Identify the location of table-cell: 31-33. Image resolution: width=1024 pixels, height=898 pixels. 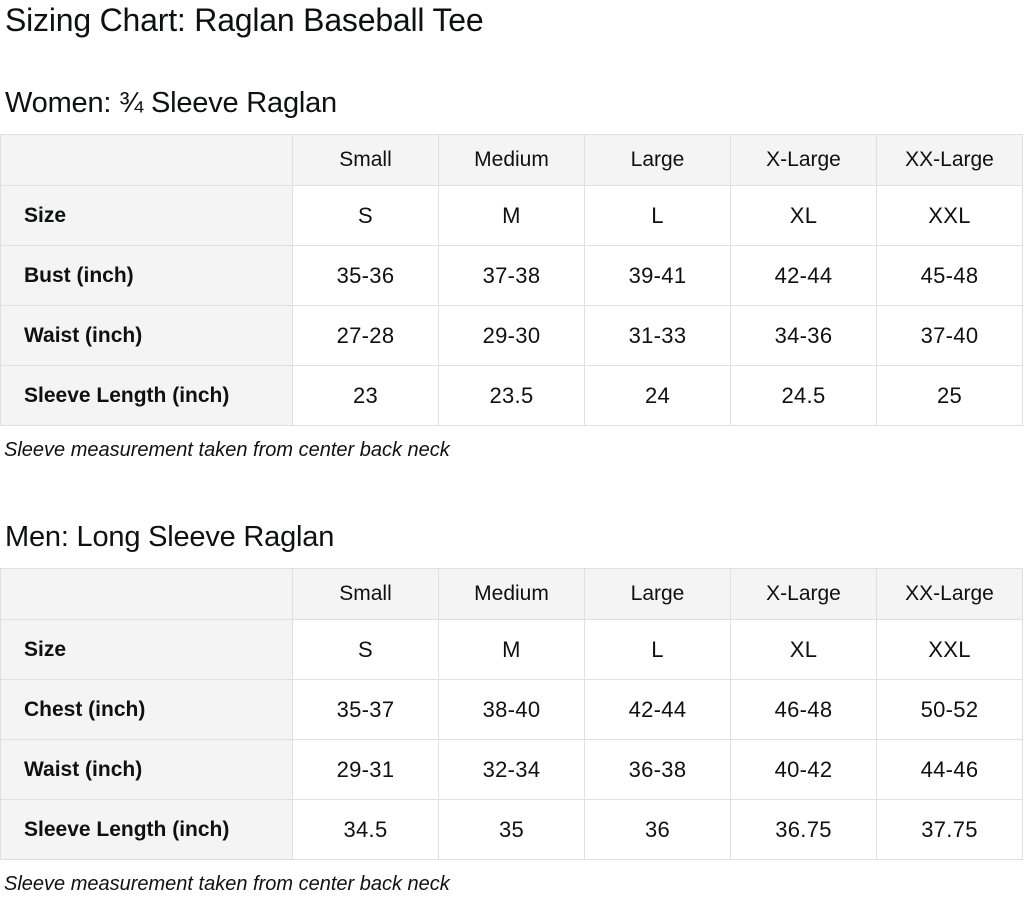
(657, 335).